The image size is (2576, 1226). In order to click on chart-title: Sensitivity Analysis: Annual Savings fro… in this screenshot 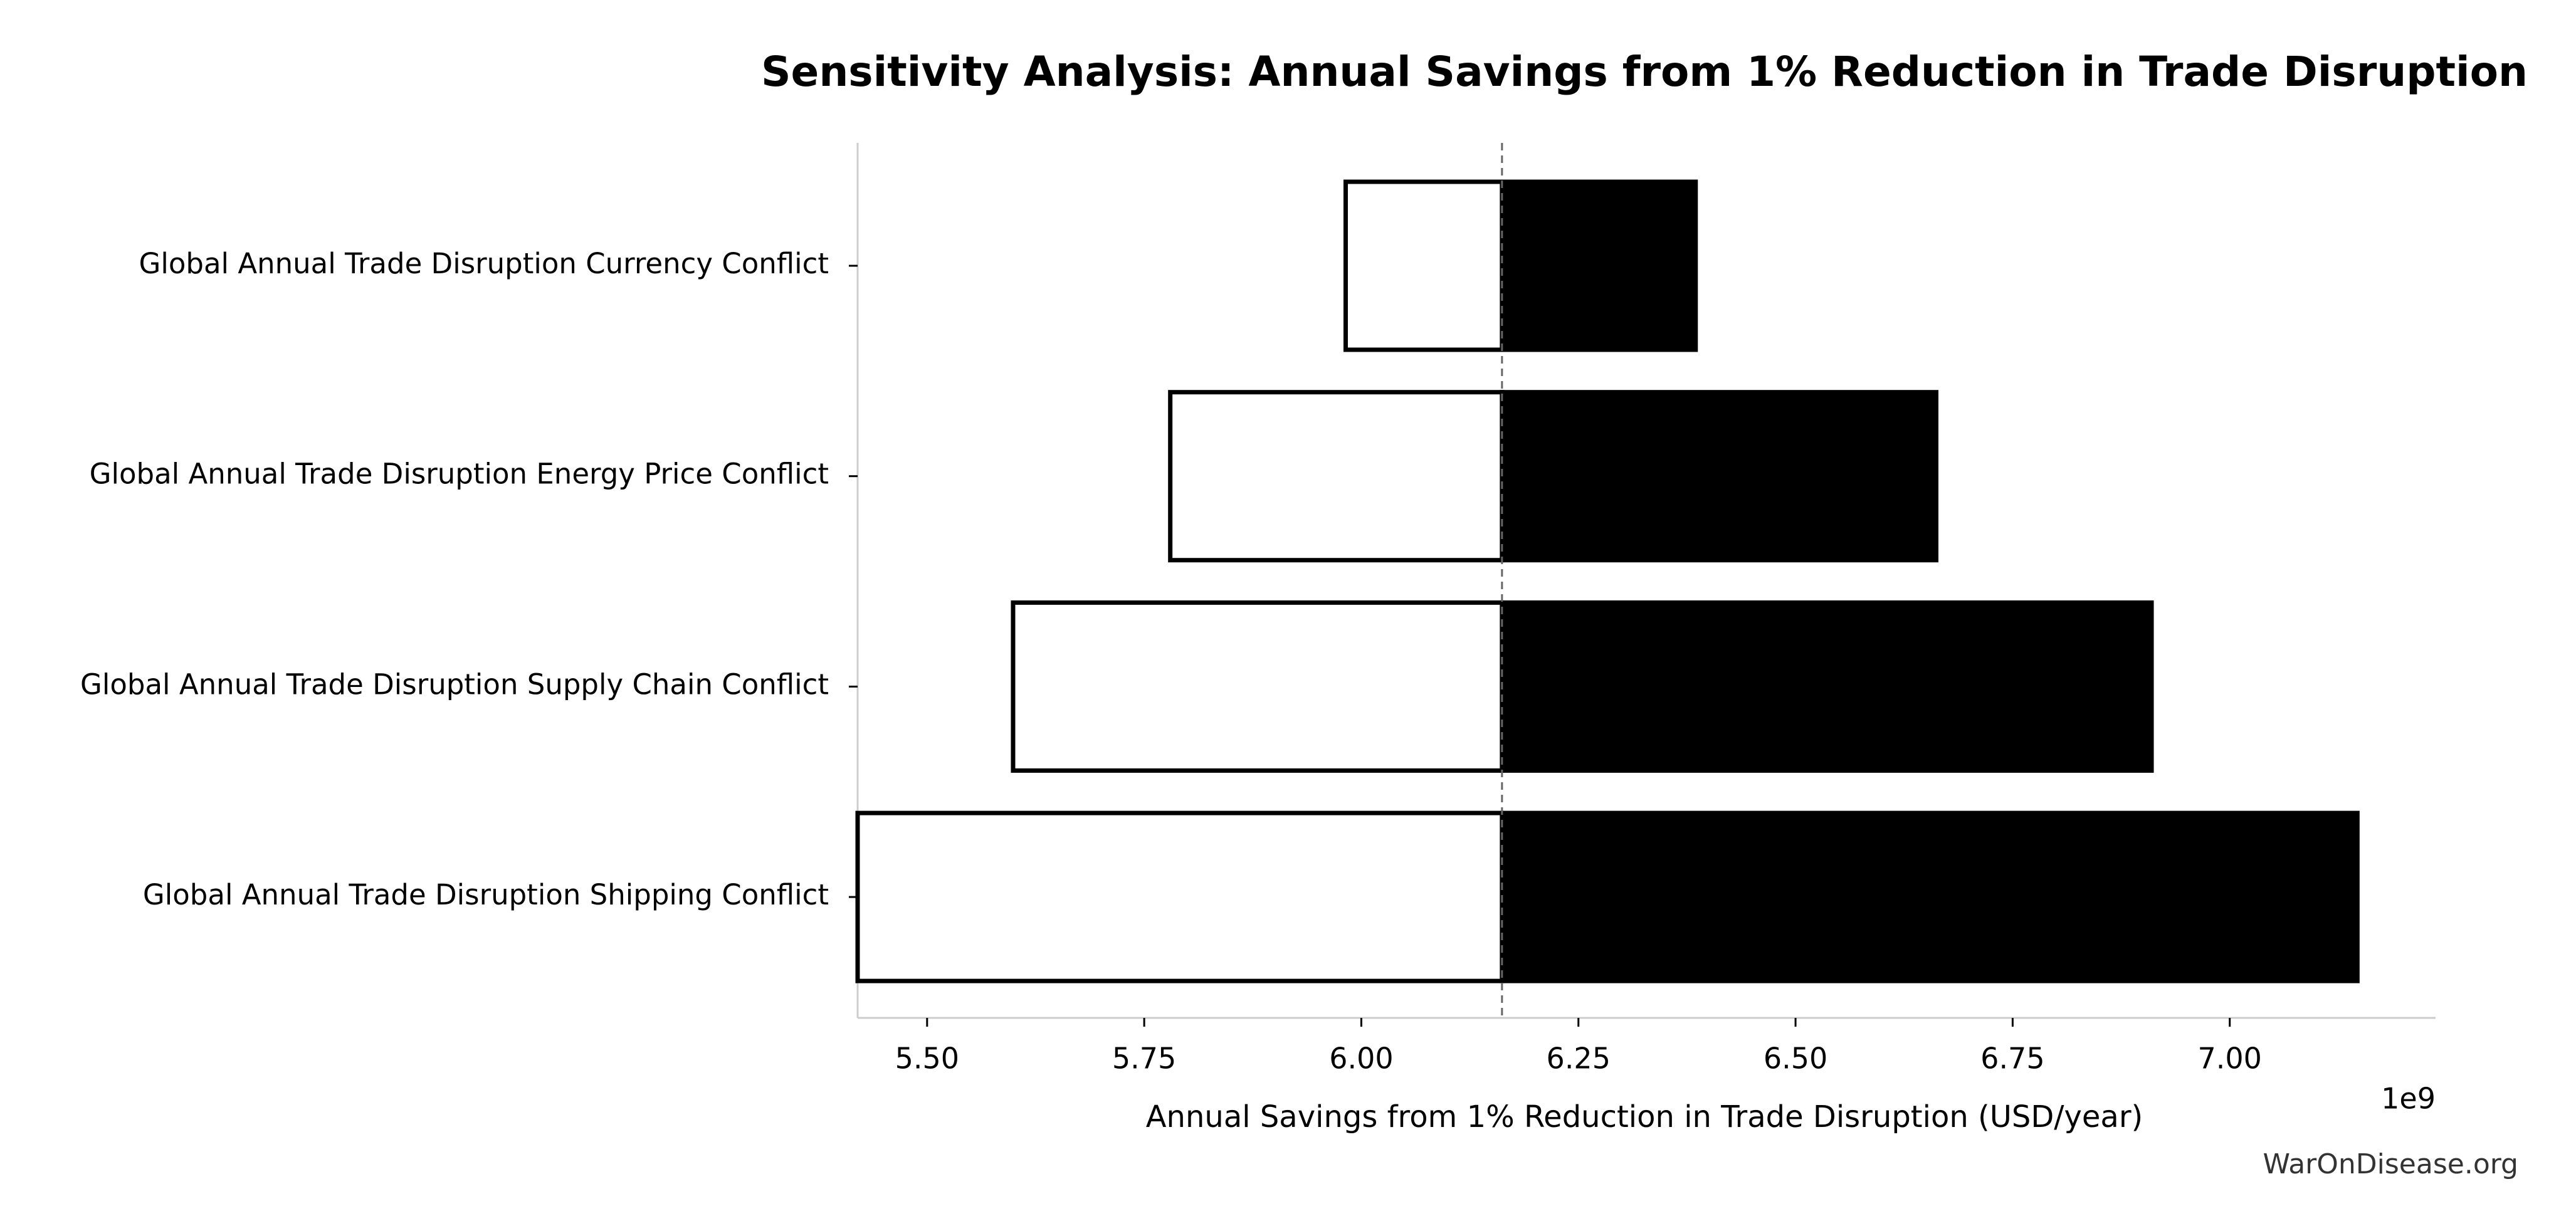, I will do `click(1644, 72)`.